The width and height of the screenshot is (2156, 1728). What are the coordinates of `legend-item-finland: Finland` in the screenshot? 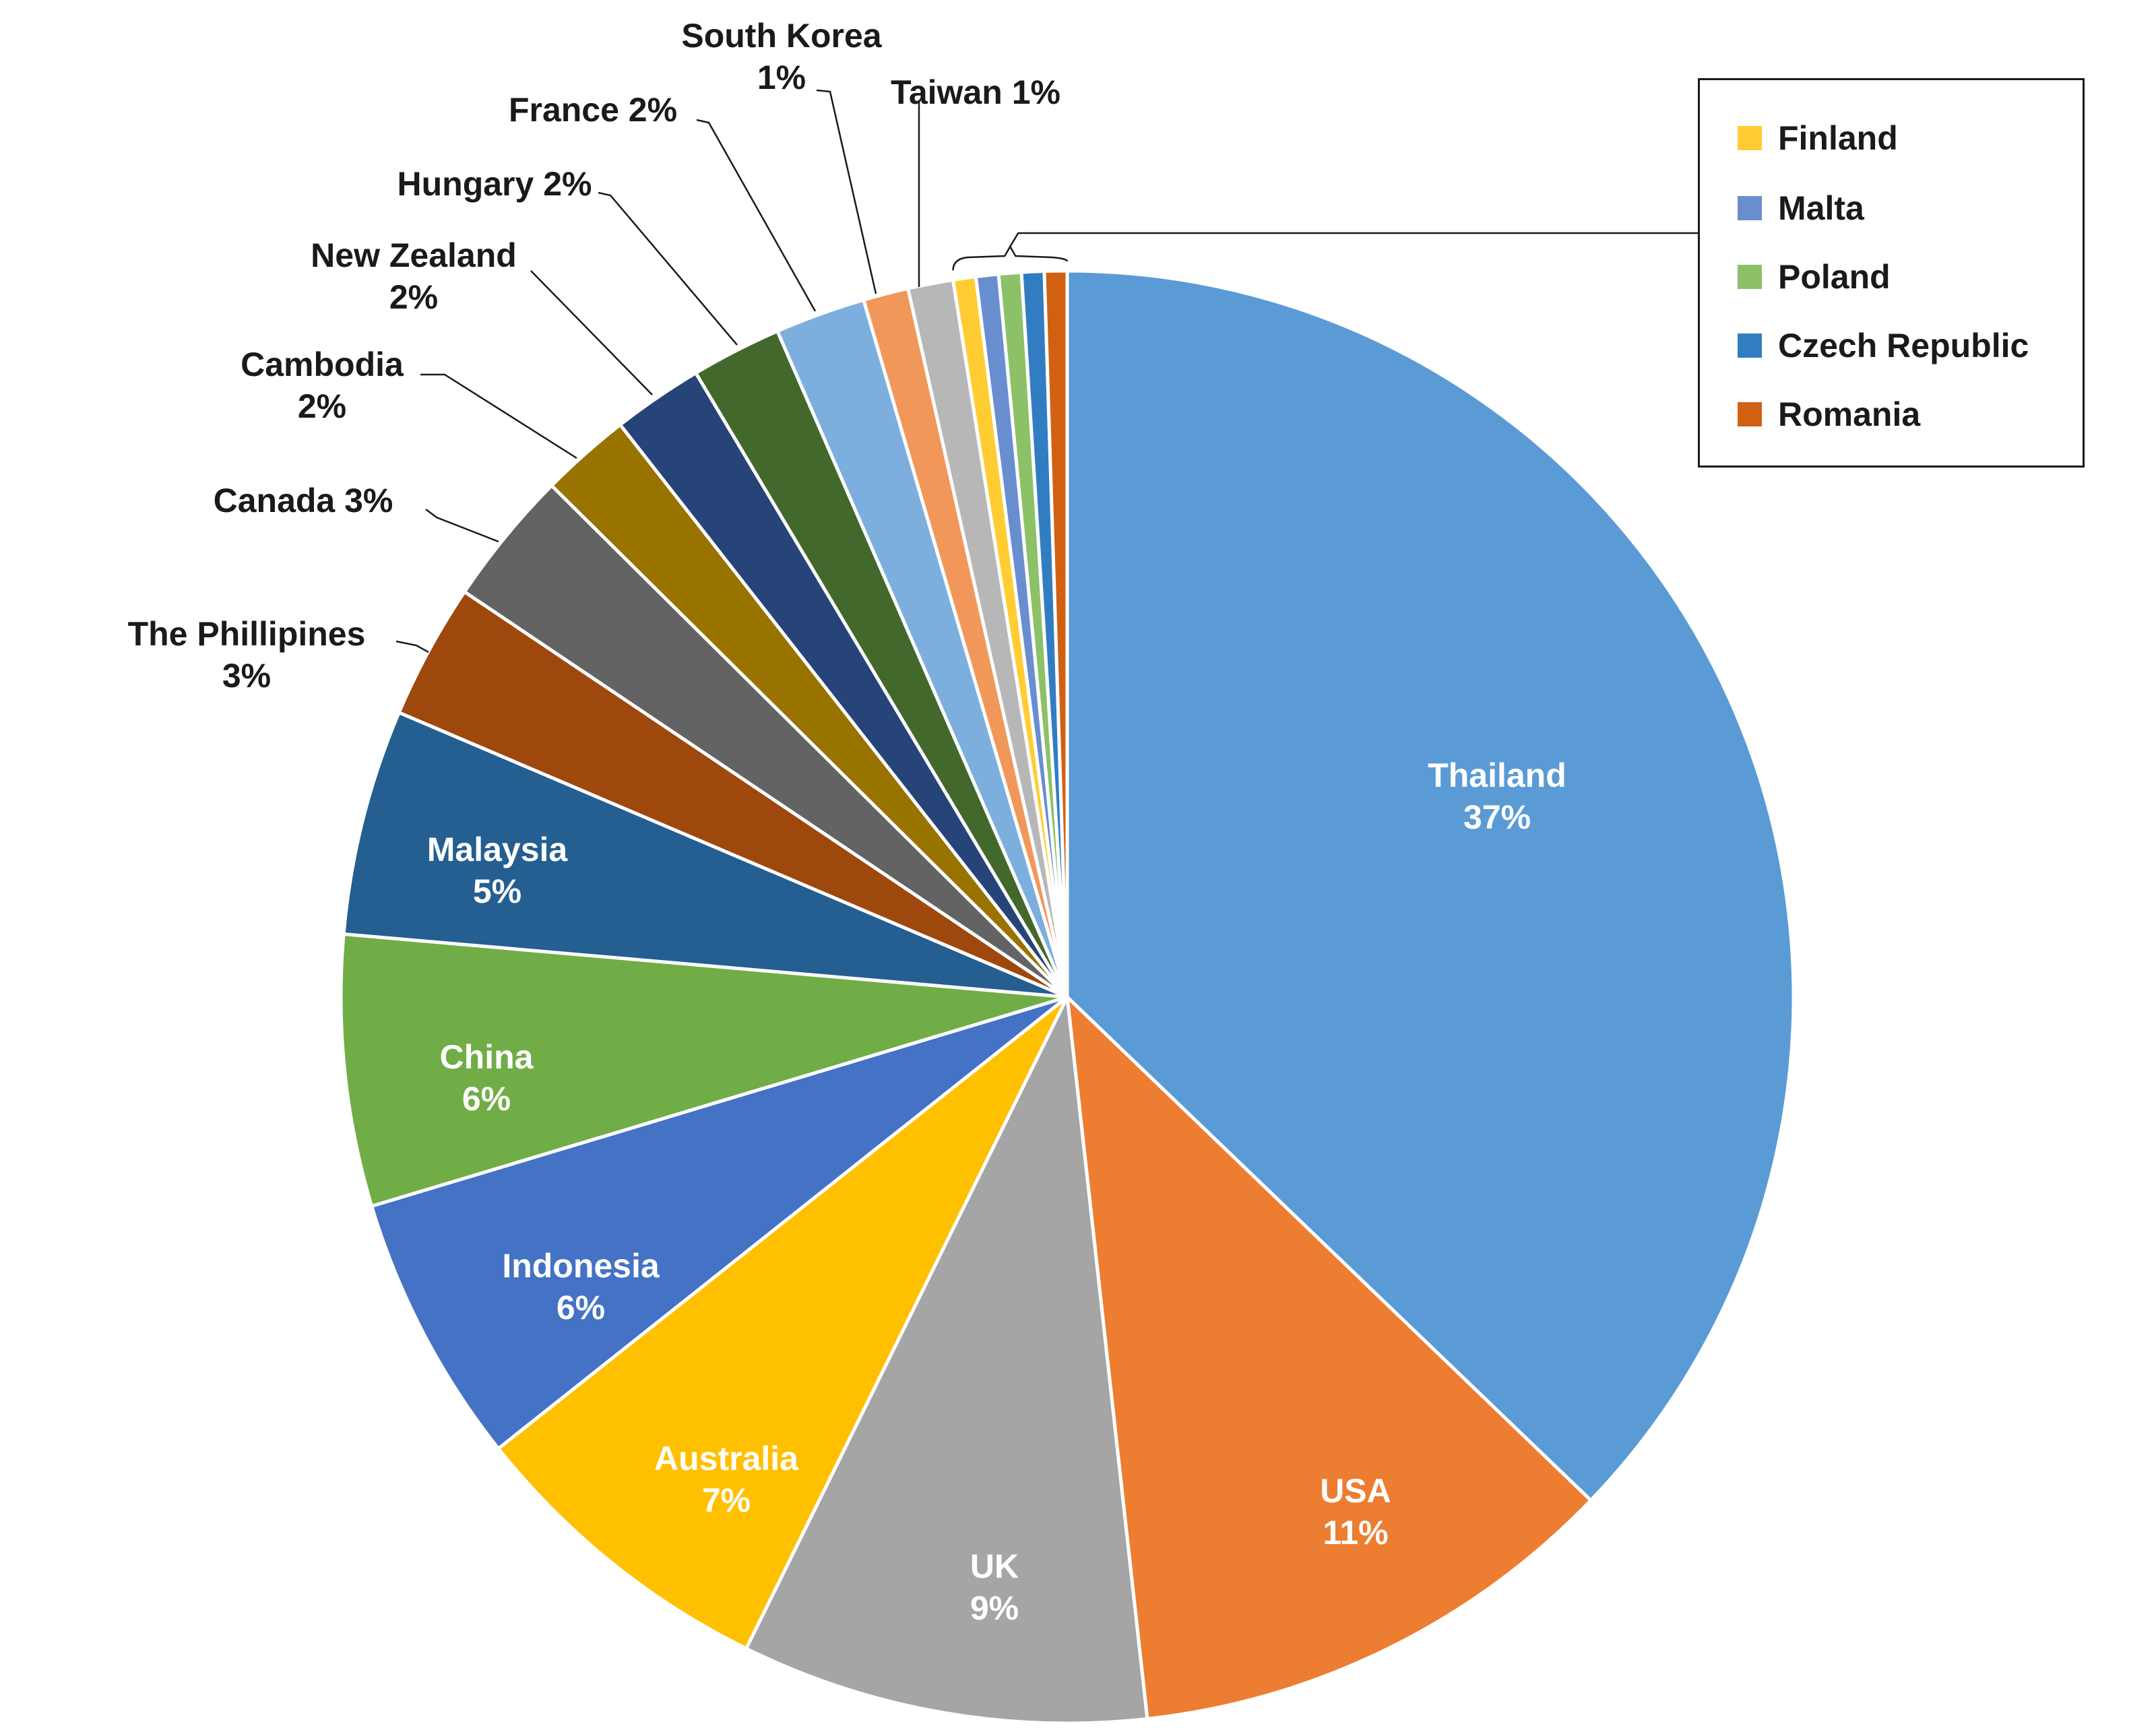 It's located at (1818, 138).